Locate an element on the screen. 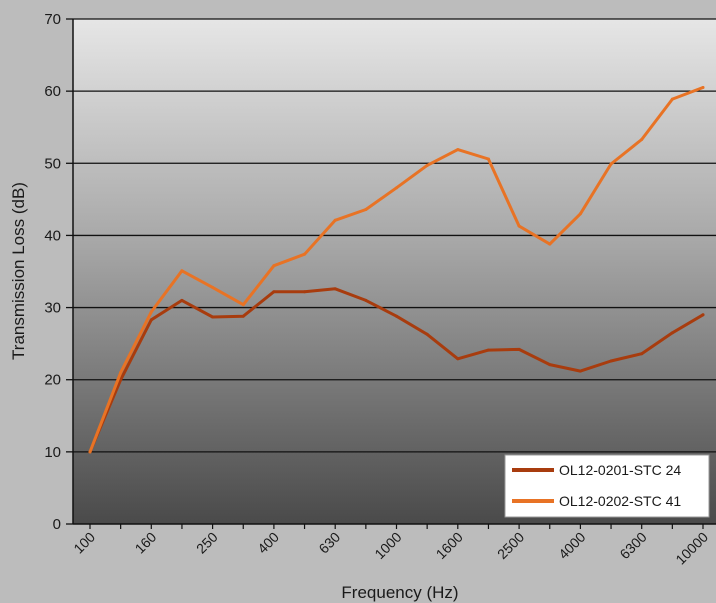 Image resolution: width=716 pixels, height=603 pixels. x-tick-label-1000: 1000 is located at coordinates (387, 545).